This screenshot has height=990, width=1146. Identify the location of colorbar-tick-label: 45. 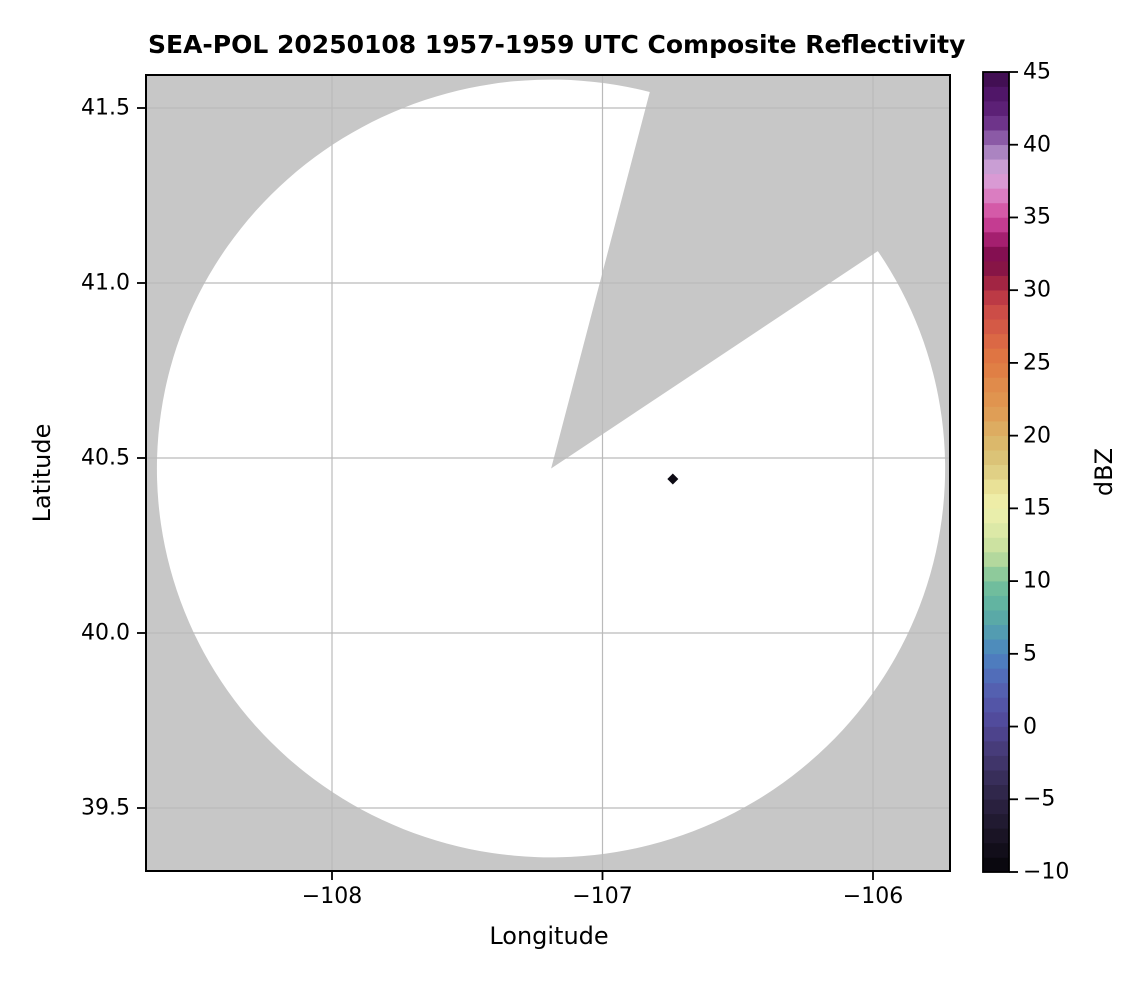
(1037, 72).